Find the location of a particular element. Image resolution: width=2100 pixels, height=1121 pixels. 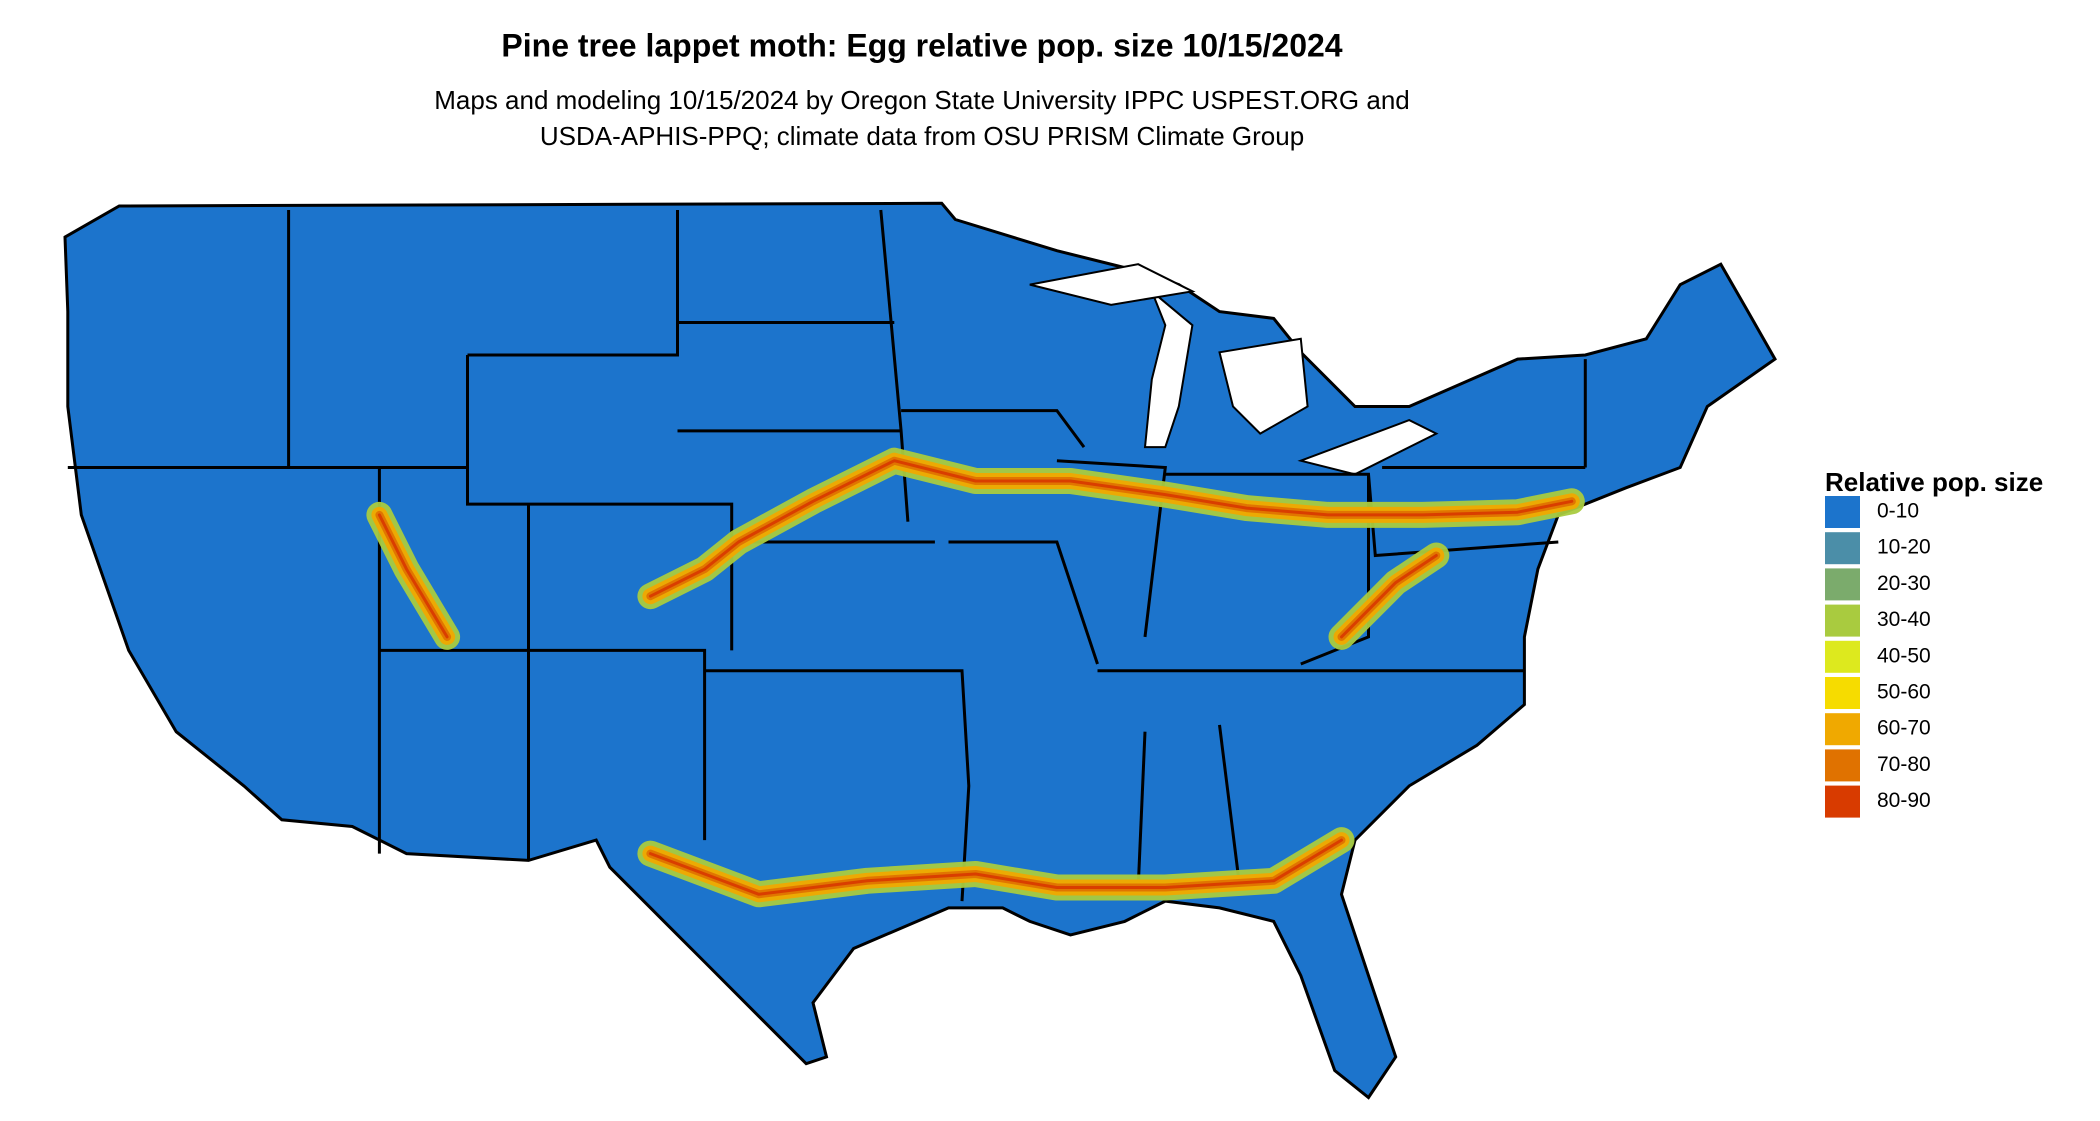

legend-label: 50-60 is located at coordinates (1904, 692).